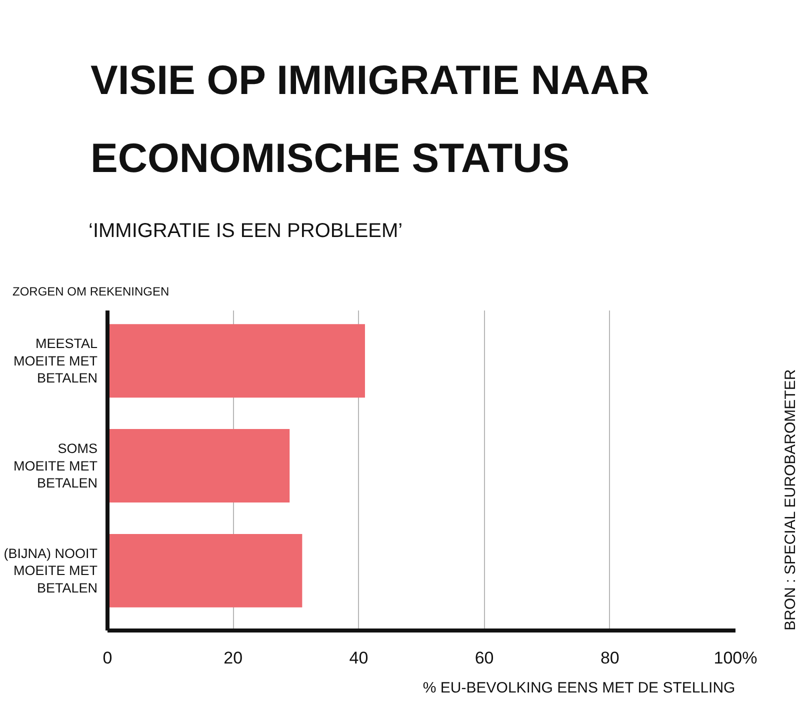 Image resolution: width=812 pixels, height=716 pixels. I want to click on x-axis-title: % EU-BEVOLKING EENS MET DE STELLING, so click(579, 688).